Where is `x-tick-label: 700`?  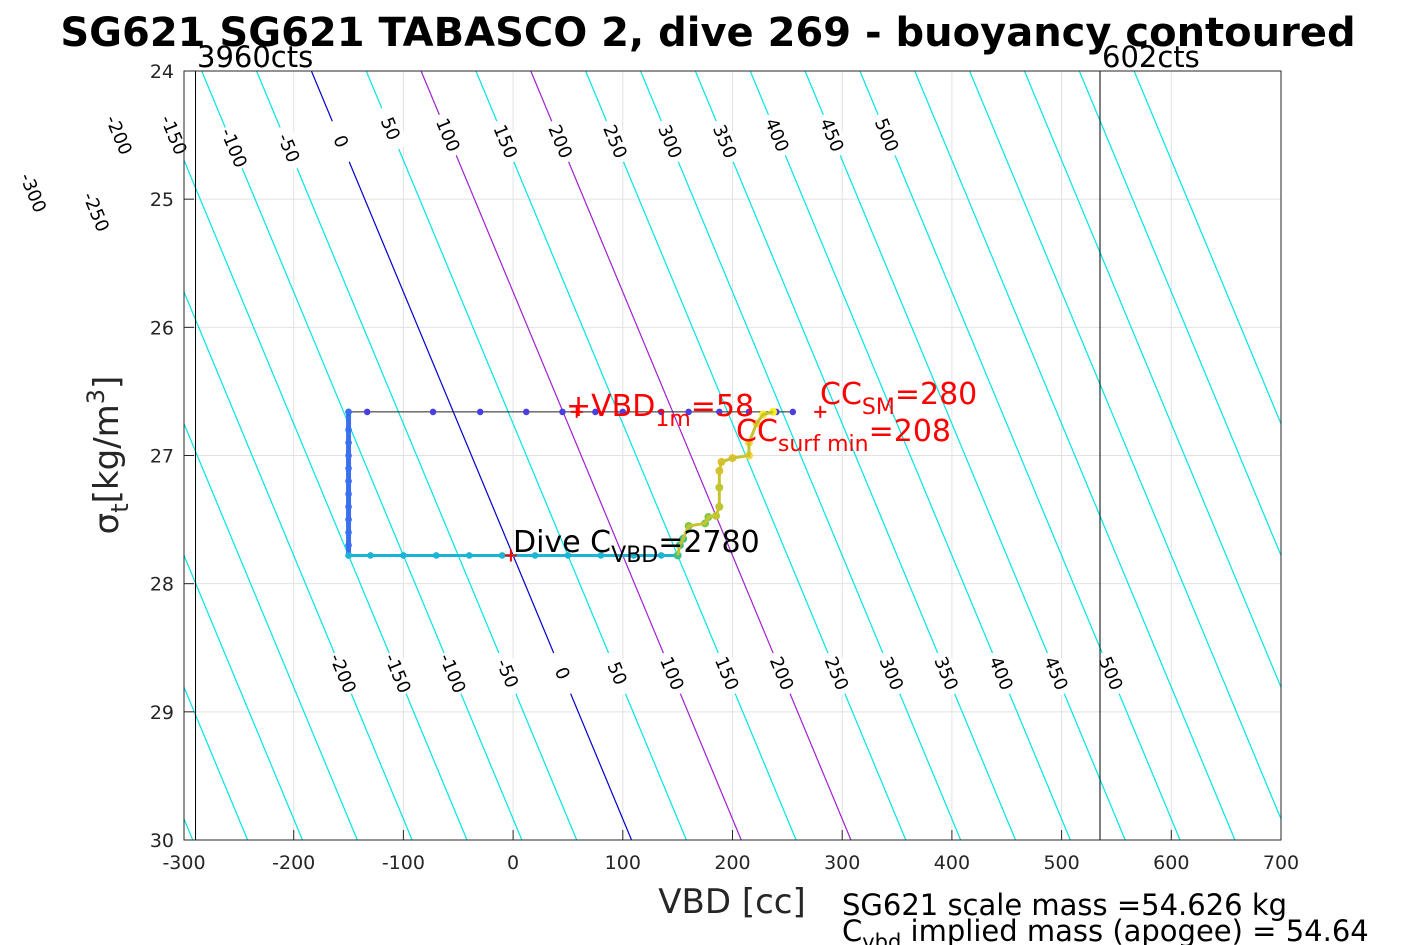 x-tick-label: 700 is located at coordinates (1281, 863).